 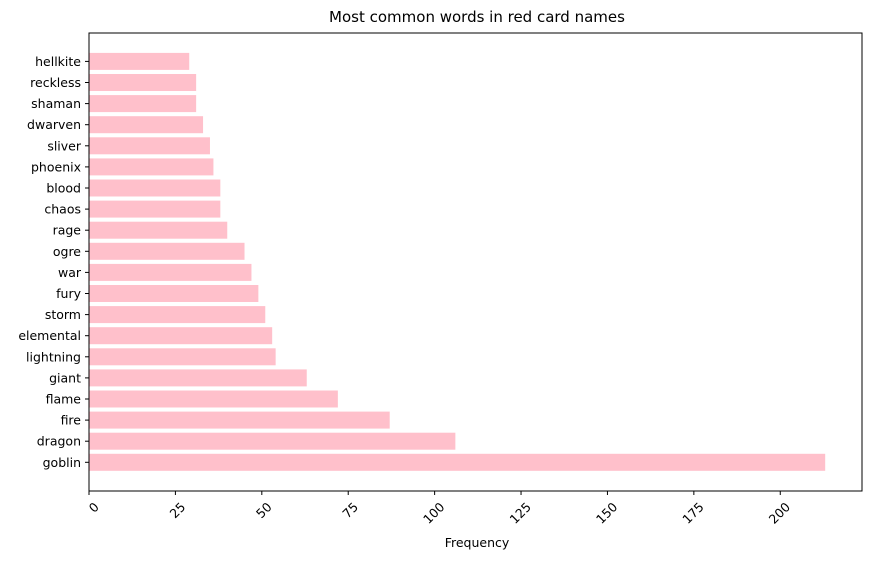 What do you see at coordinates (149, 146) in the screenshot?
I see `bar-sliver` at bounding box center [149, 146].